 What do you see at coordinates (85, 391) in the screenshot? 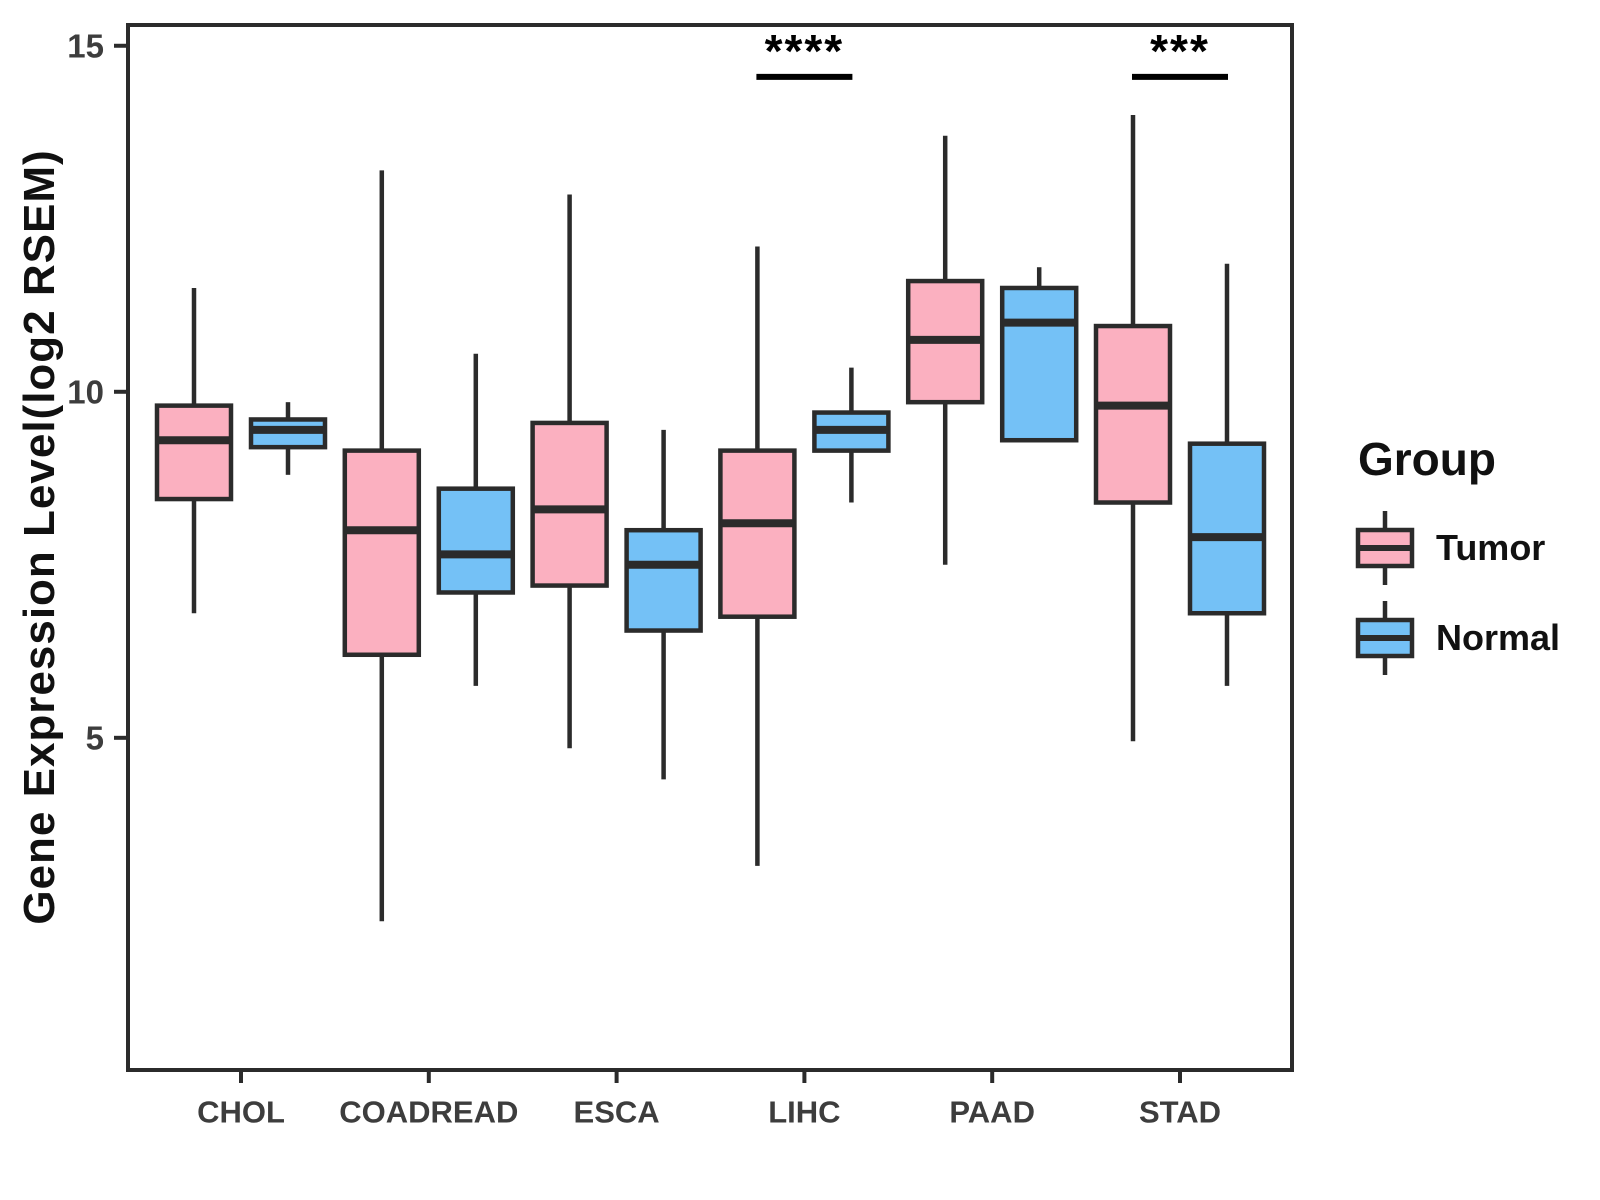
I see `y-tick-label: 10` at bounding box center [85, 391].